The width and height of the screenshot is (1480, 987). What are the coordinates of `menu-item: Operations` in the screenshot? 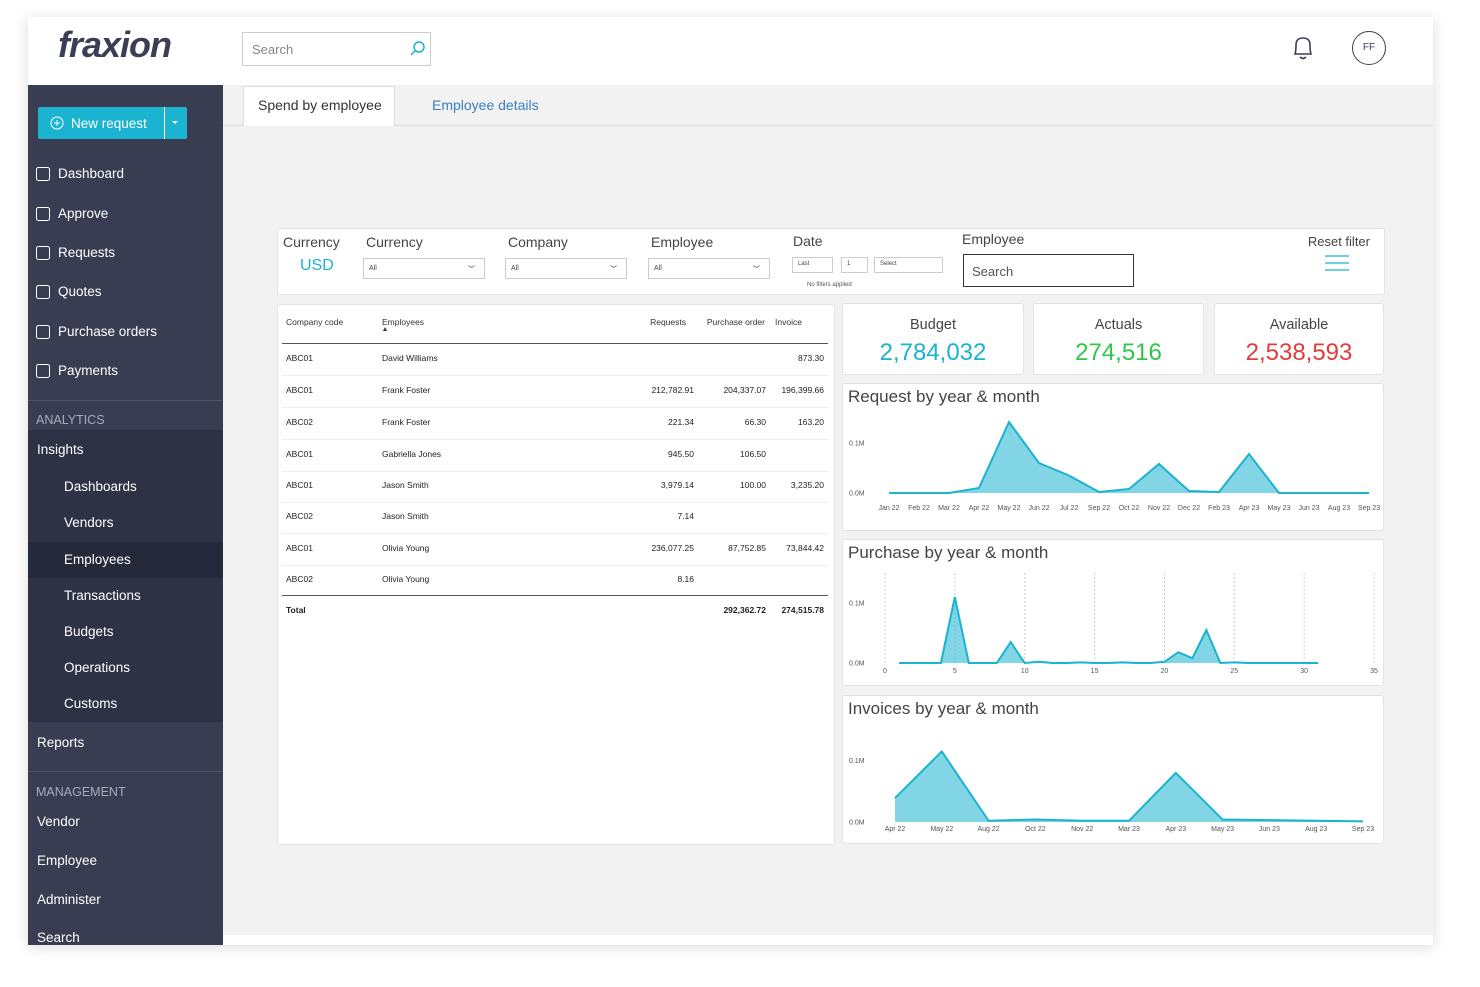 It's located at (97, 667).